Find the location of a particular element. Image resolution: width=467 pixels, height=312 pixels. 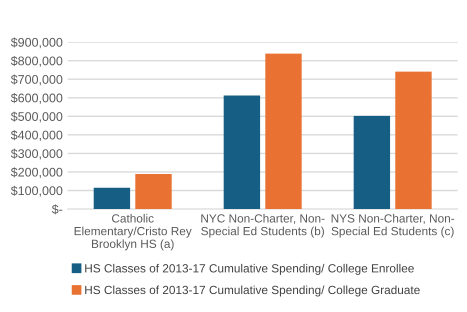

y-tick-label: $- is located at coordinates (57, 209).